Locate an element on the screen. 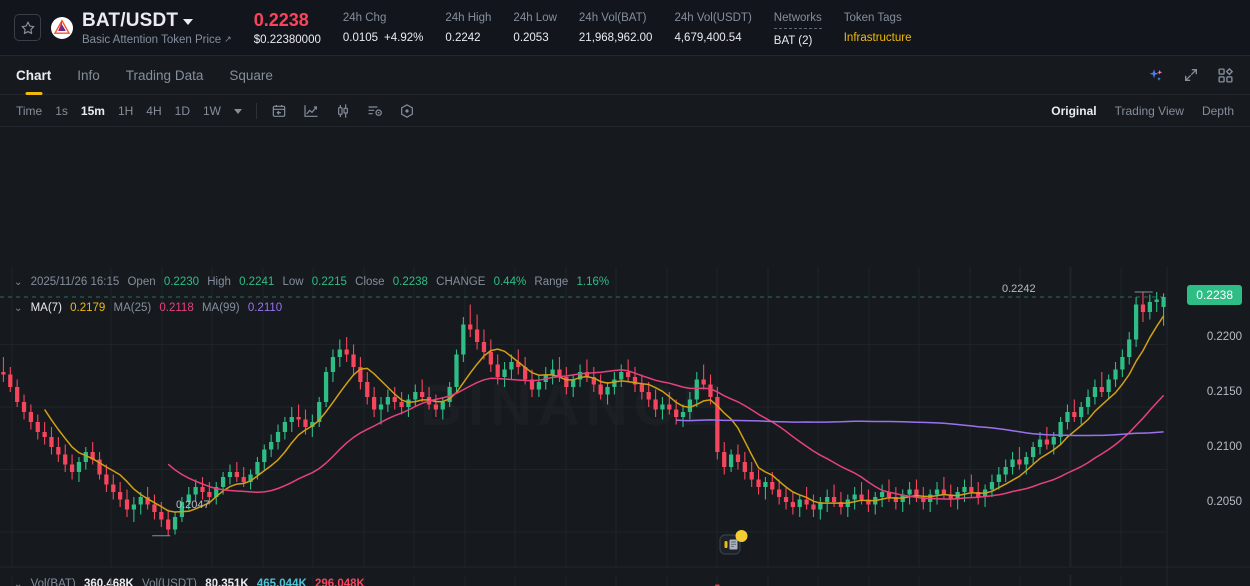  indicators-icon is located at coordinates (375, 111).